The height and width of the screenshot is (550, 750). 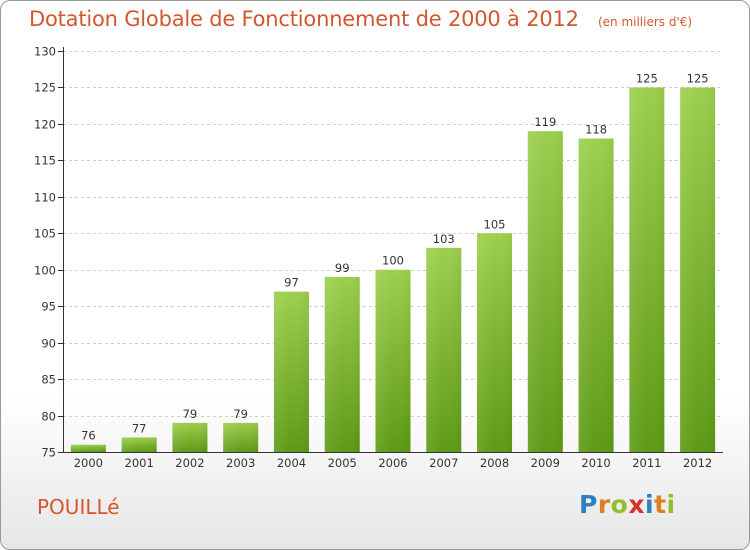 I want to click on x-tick-label: 2007, so click(x=443, y=463).